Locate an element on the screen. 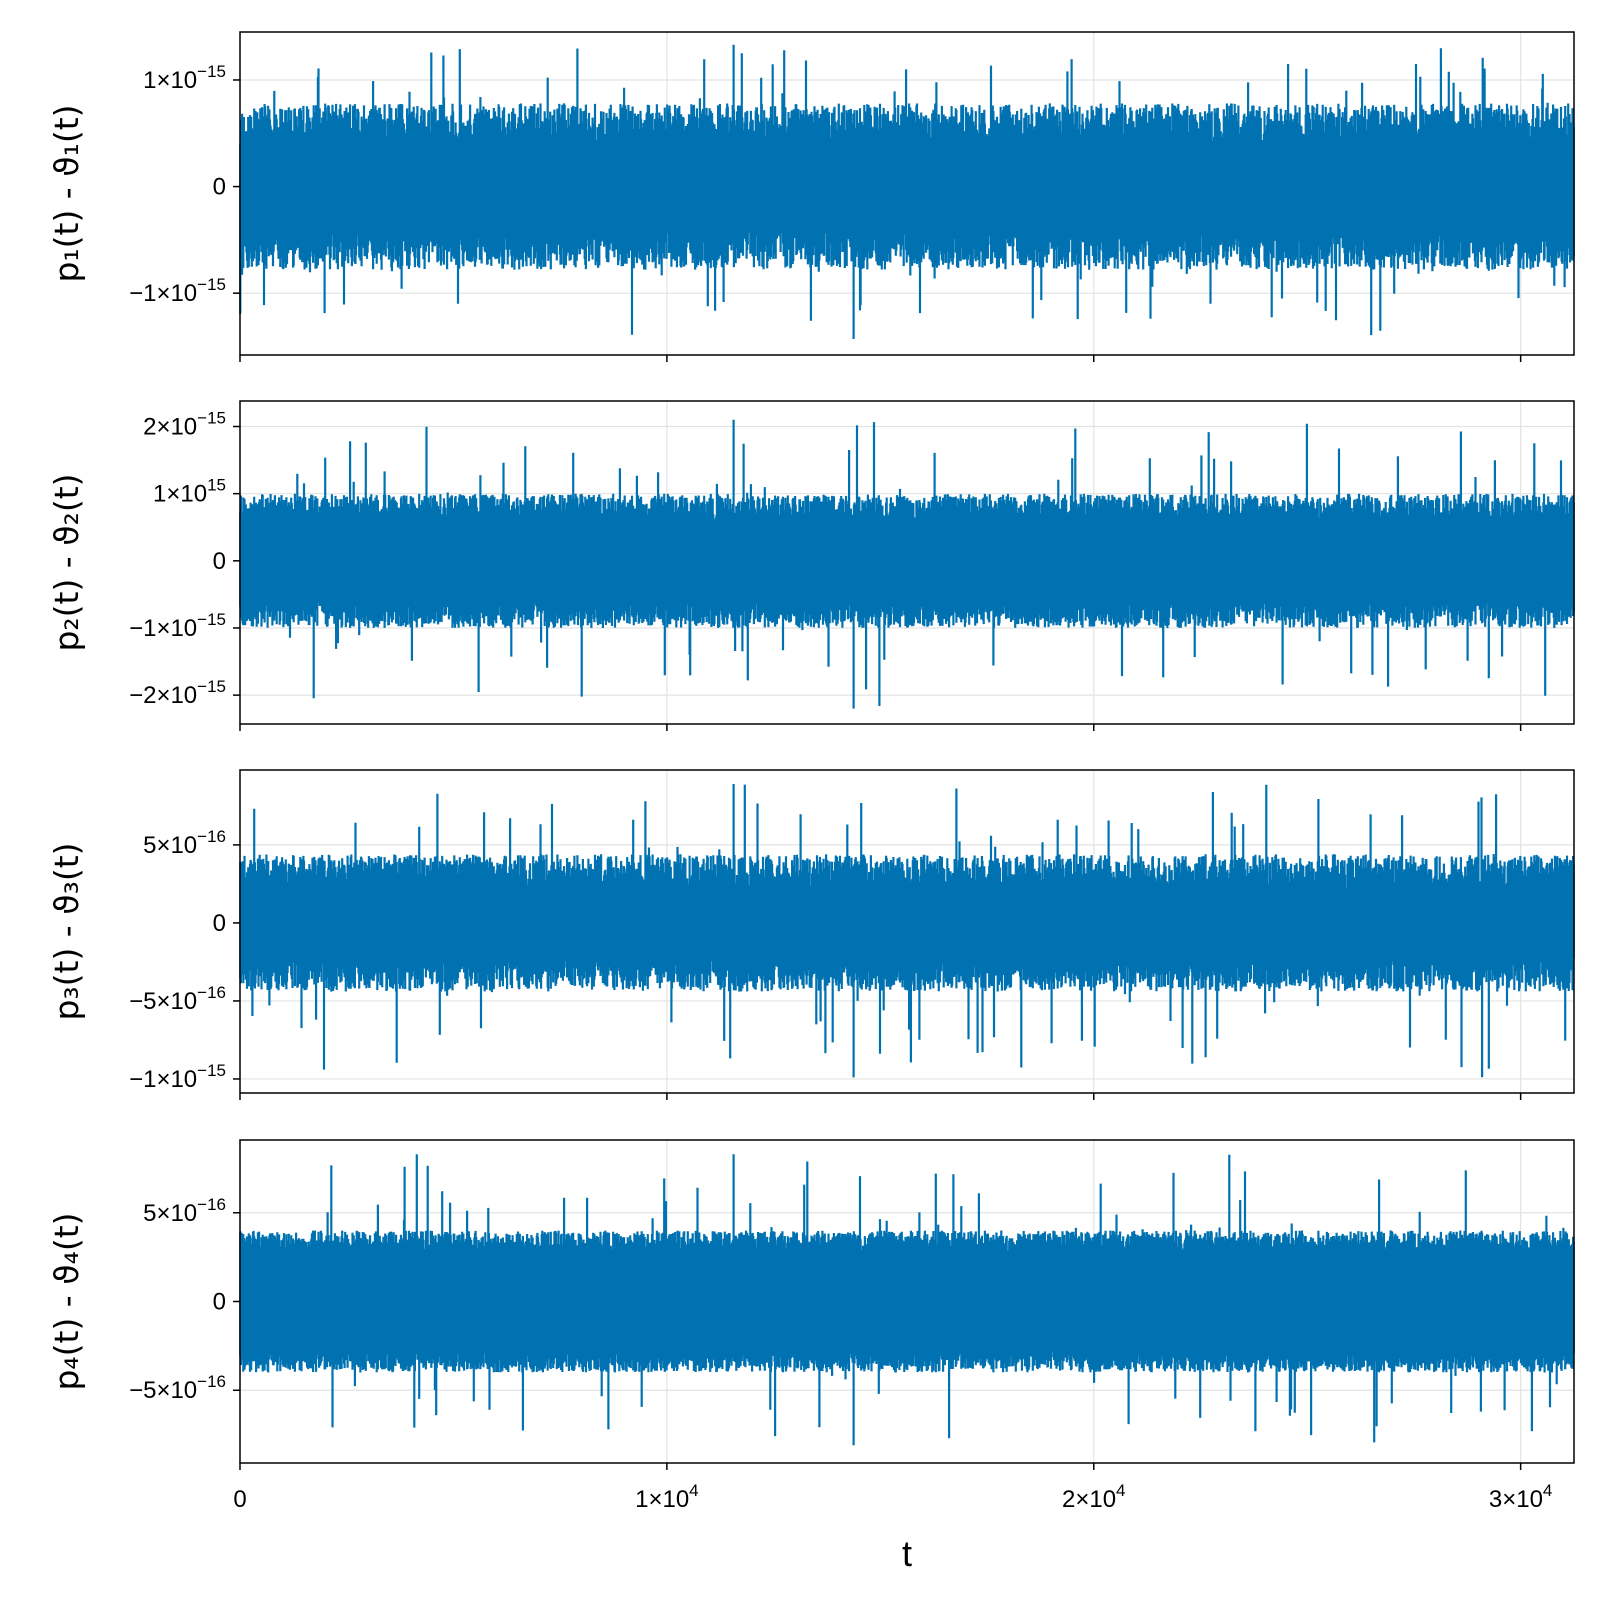  y-tick-label: 1×10⁻¹⁵ is located at coordinates (184, 78).